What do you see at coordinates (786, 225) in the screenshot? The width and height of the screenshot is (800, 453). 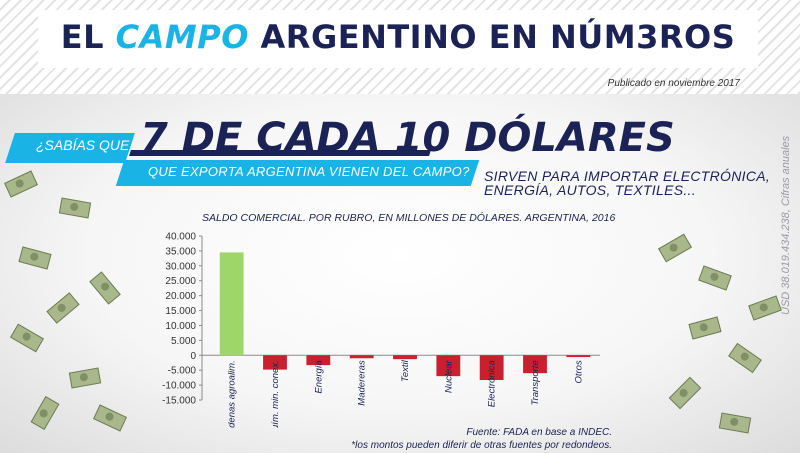 I see `vertical-note: USD 38.019.434.238, Cifras anuales` at bounding box center [786, 225].